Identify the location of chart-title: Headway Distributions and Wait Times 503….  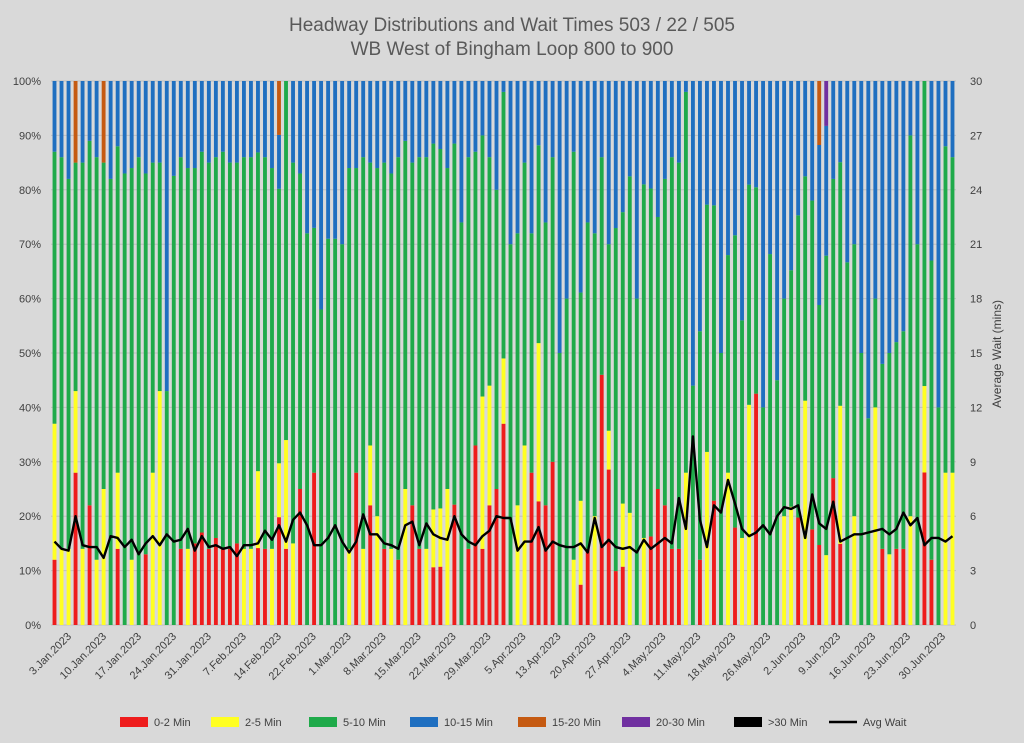
(512, 25).